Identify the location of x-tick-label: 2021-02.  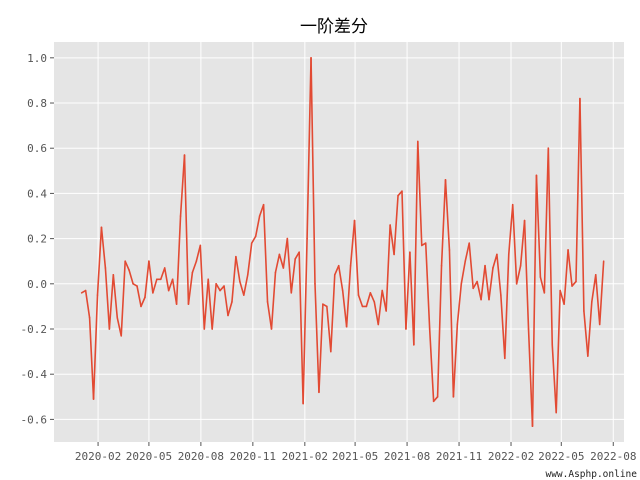
(305, 456).